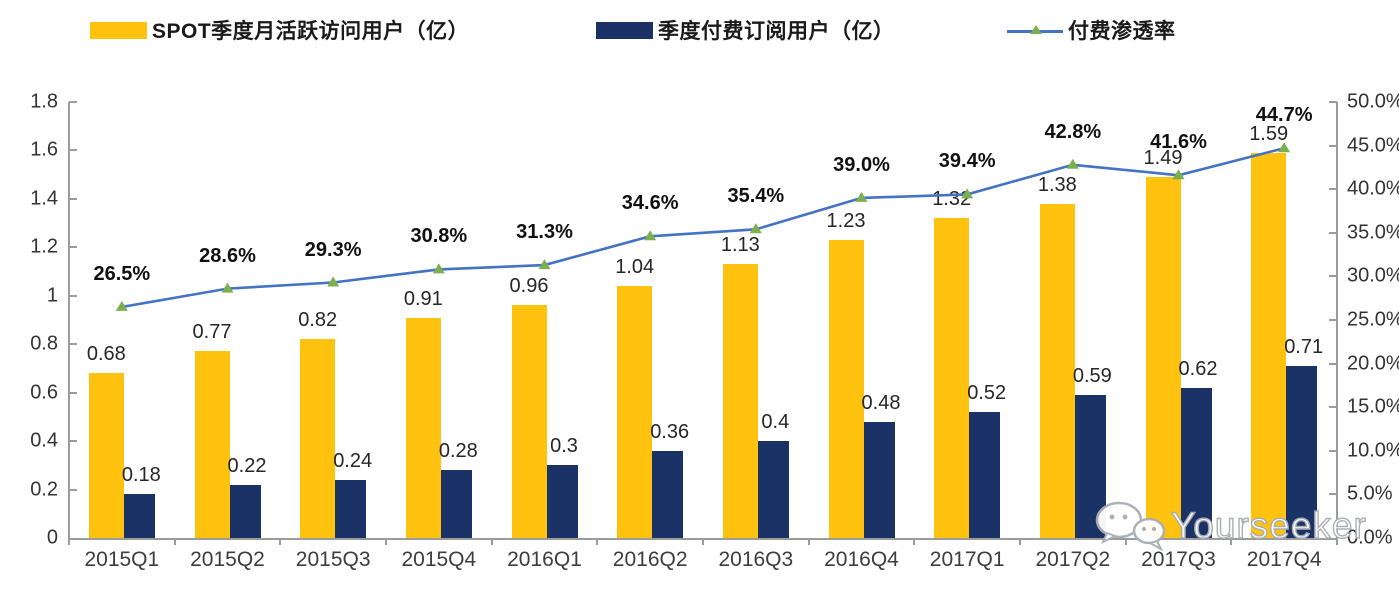 Image resolution: width=1399 pixels, height=596 pixels. What do you see at coordinates (529, 286) in the screenshot?
I see `bar-label-mau: 0.96` at bounding box center [529, 286].